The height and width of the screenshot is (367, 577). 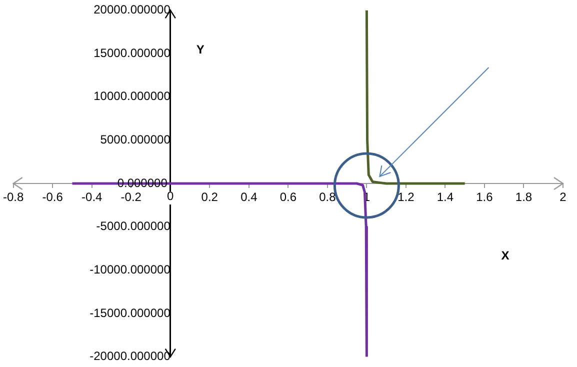 I want to click on x-tick-label: 0.8, so click(x=327, y=197).